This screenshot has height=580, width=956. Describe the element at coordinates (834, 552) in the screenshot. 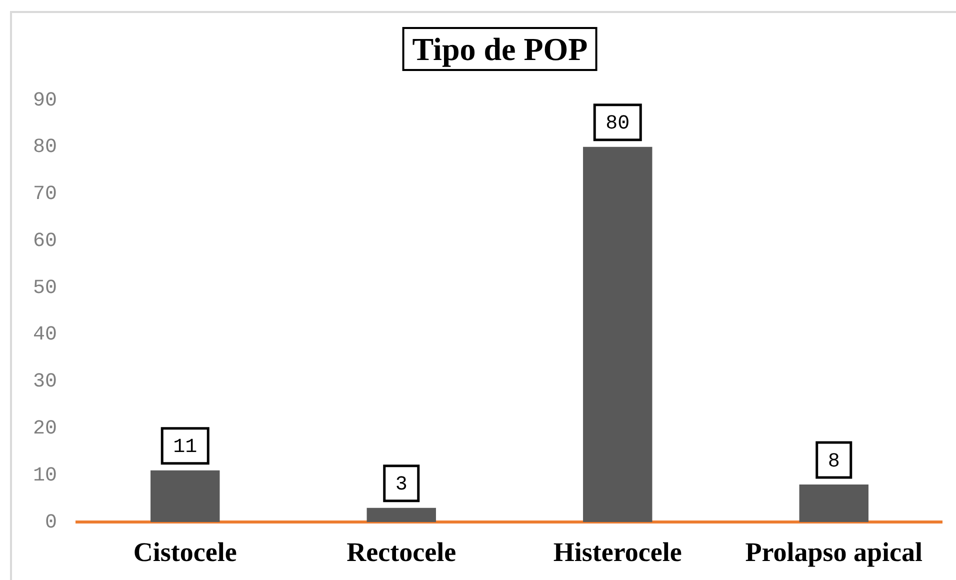

I see `x-tick-label: Prolapso apical` at that location.